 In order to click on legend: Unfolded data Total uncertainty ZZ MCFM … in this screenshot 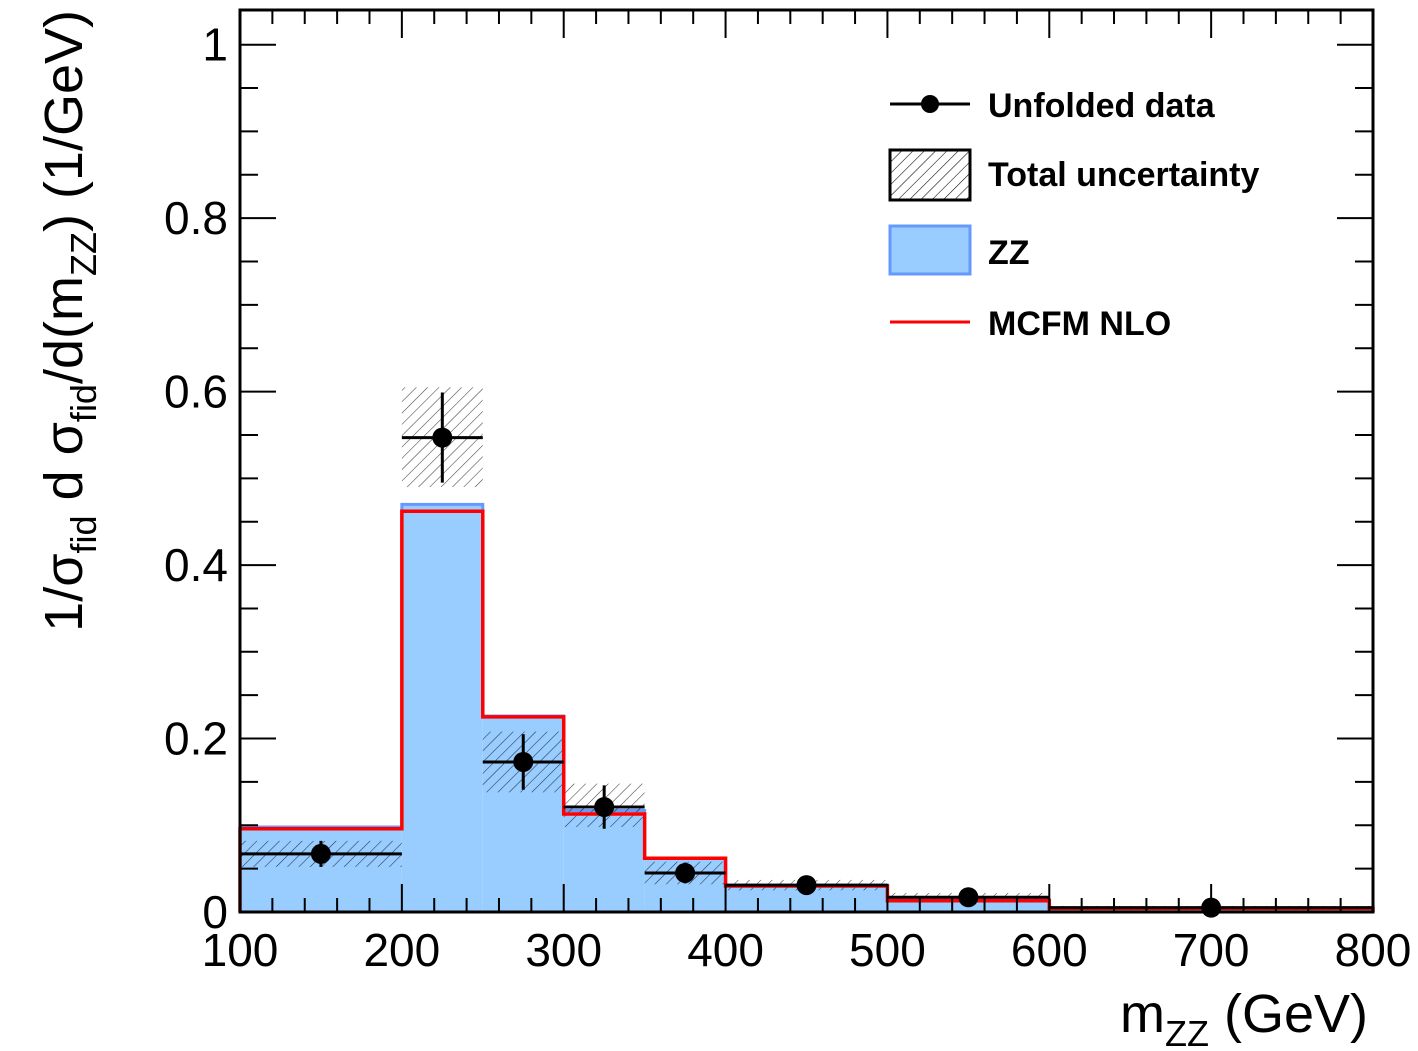, I will do `click(1073, 215)`.